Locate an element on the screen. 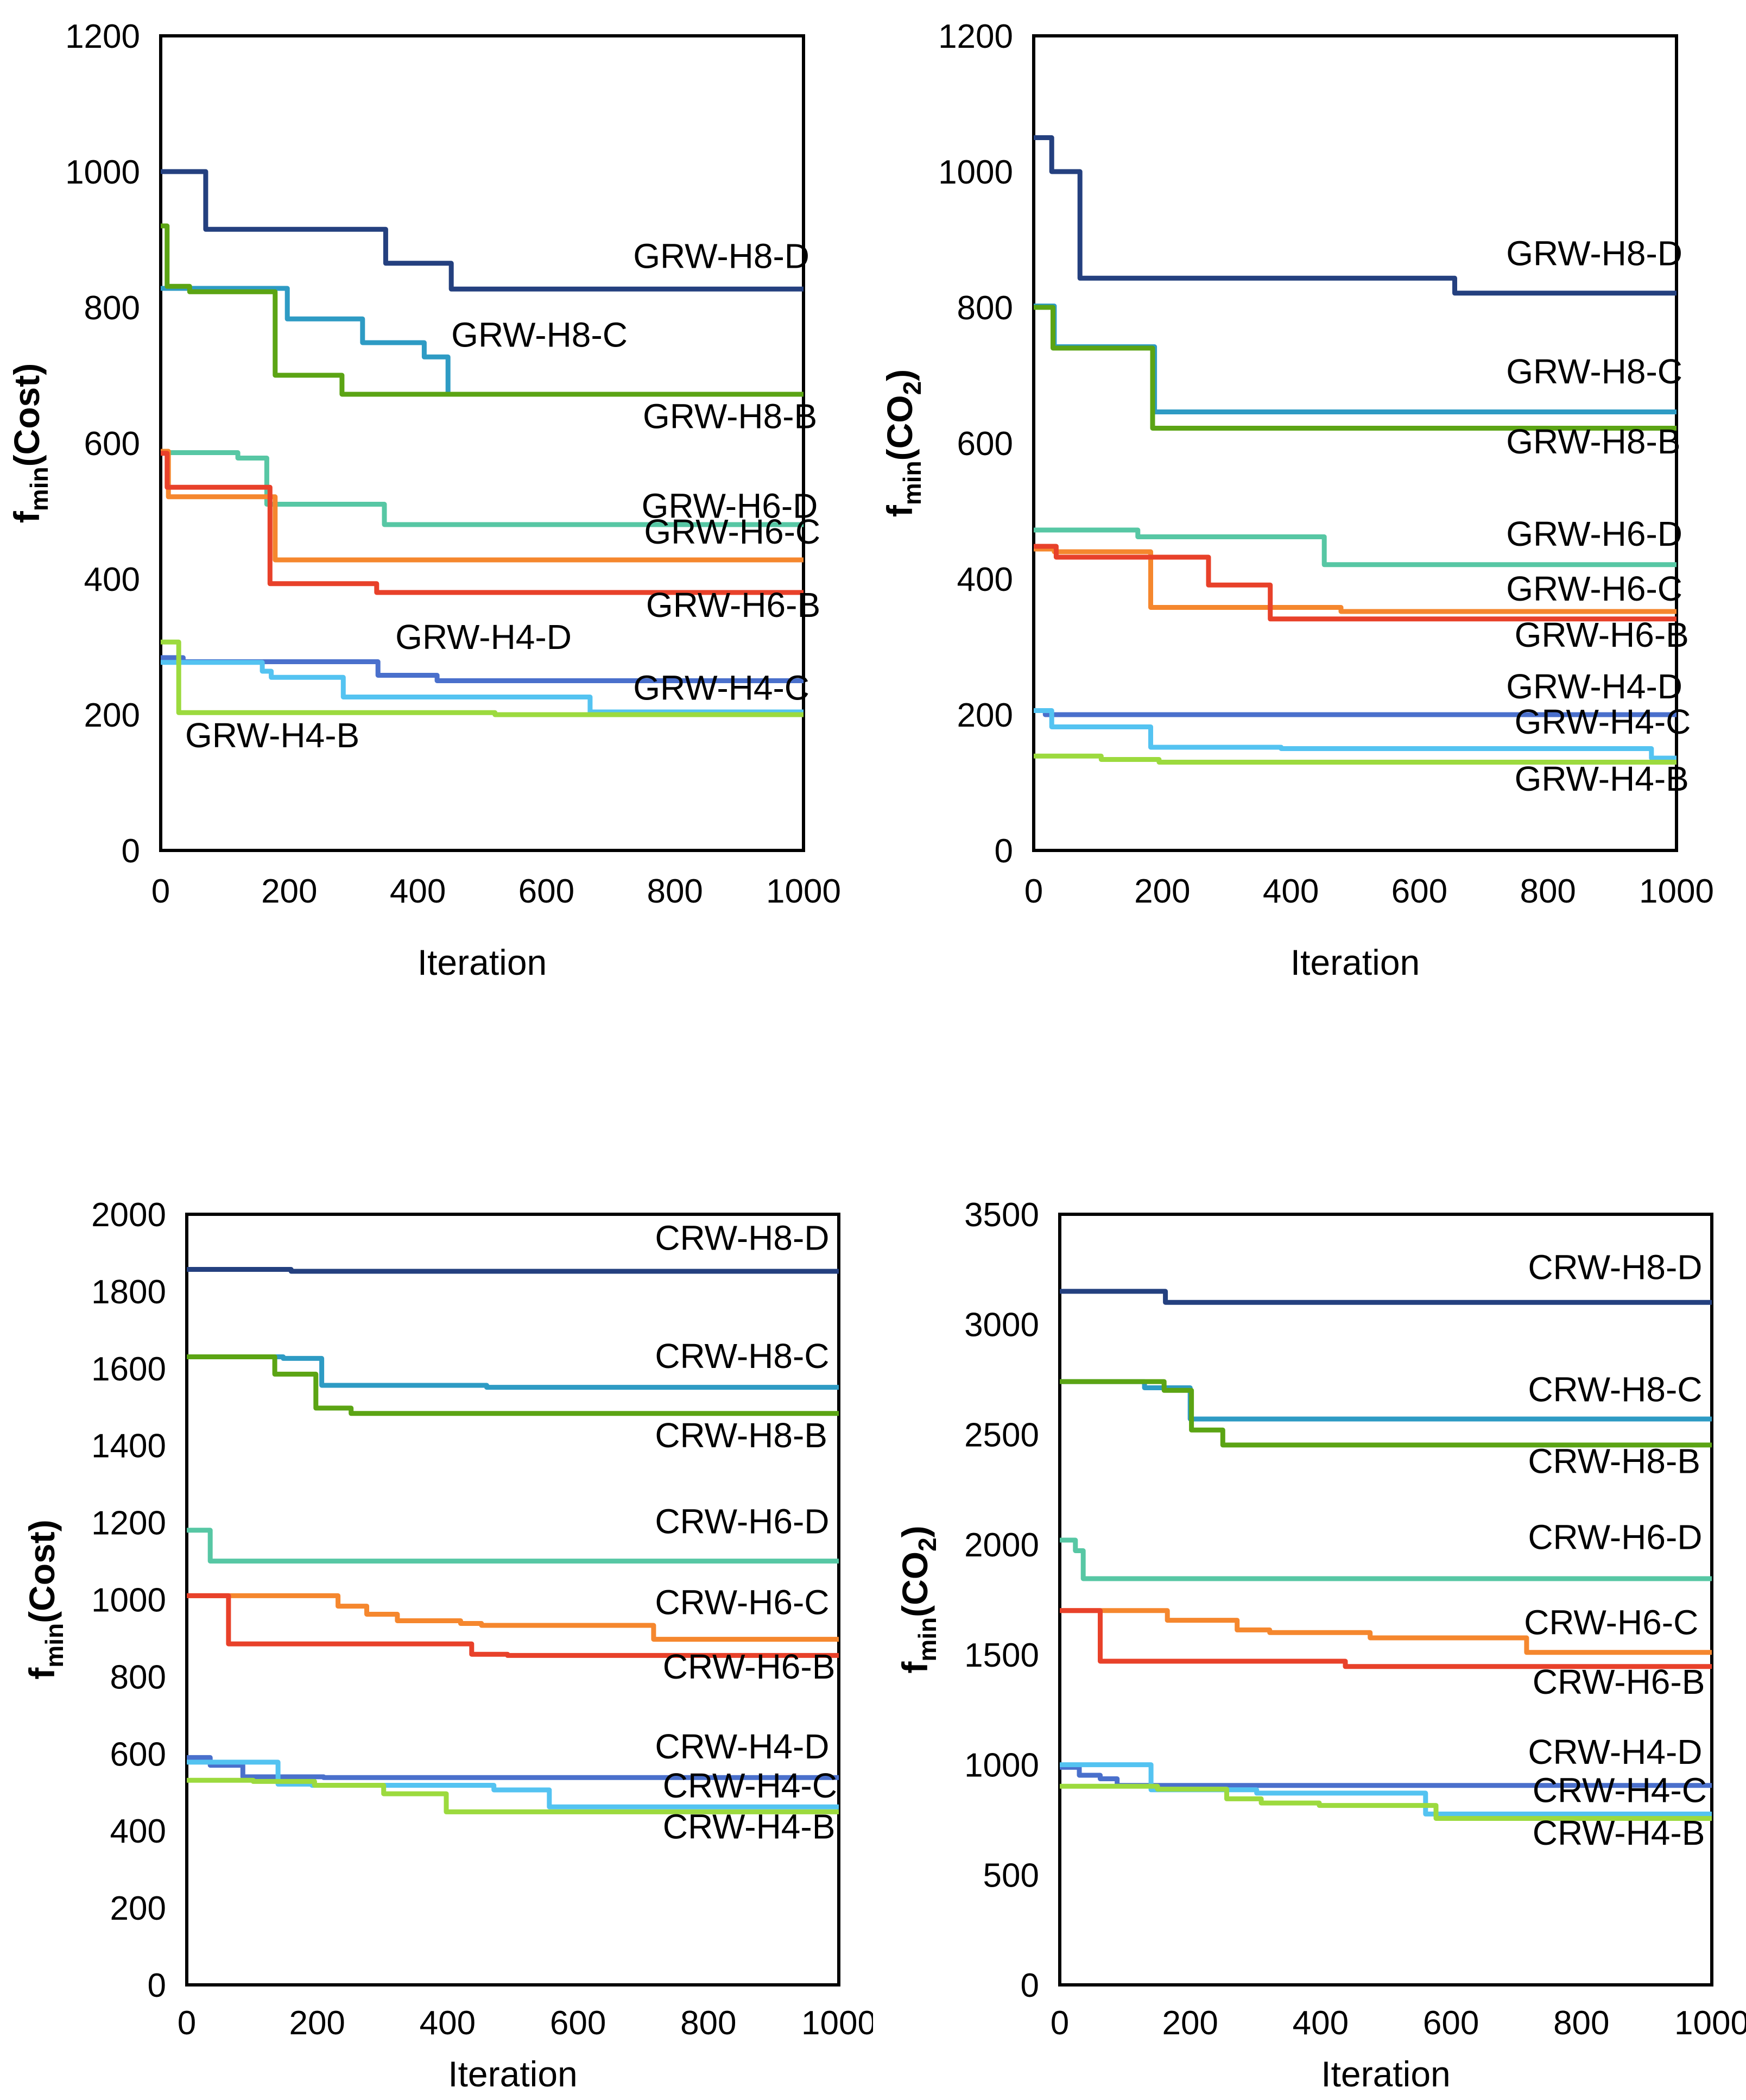 The height and width of the screenshot is (2100, 1746). series-label-CRW-H4-C: CRW-H4-C is located at coordinates (1620, 1789).